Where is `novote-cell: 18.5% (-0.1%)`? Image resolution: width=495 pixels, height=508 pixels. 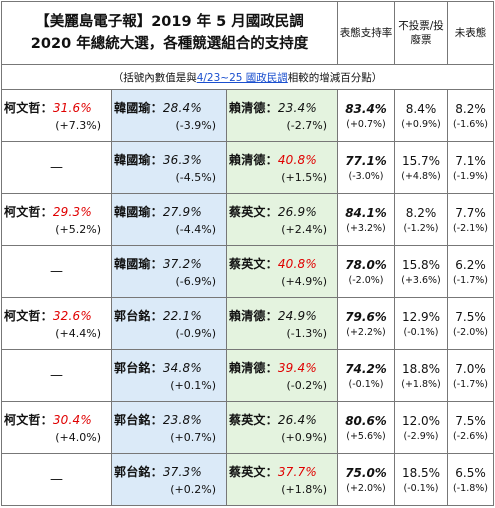
novote-cell: 18.5% (-0.1%) is located at coordinates (421, 479).